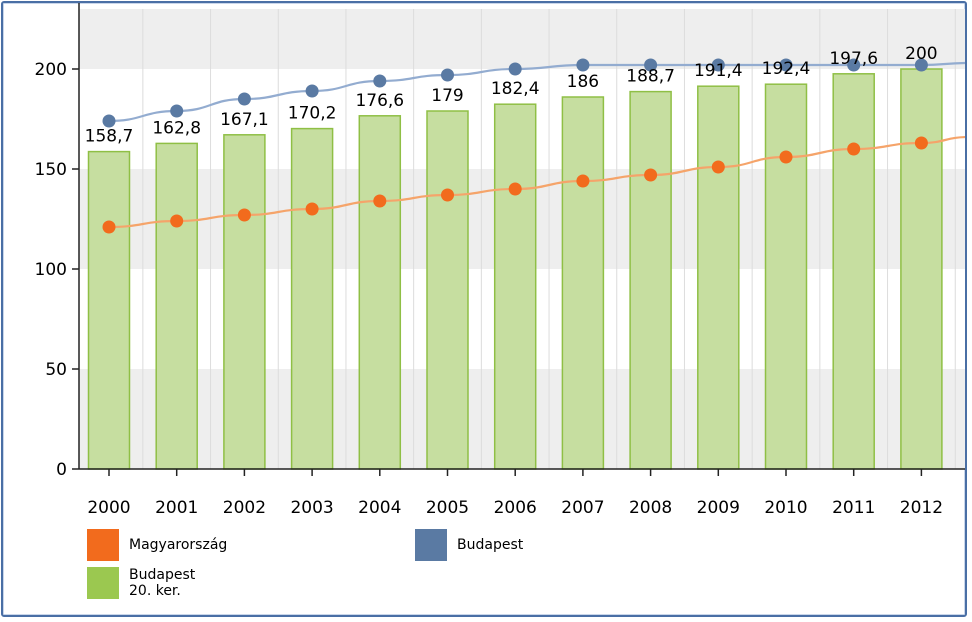 This screenshot has height=622, width=972. What do you see at coordinates (786, 276) in the screenshot?
I see `bar-2010` at bounding box center [786, 276].